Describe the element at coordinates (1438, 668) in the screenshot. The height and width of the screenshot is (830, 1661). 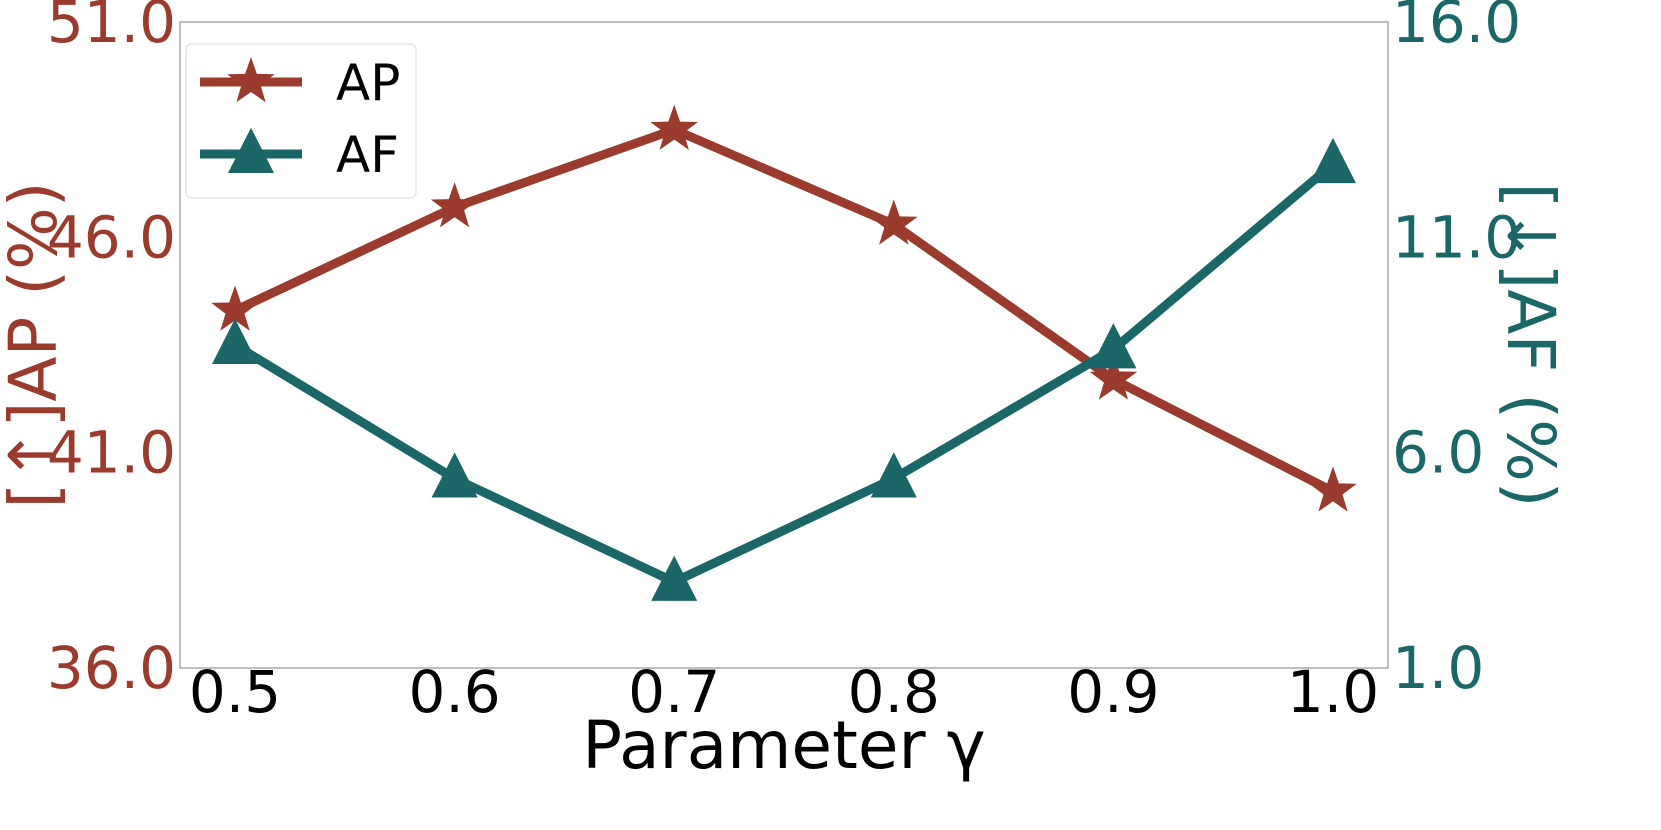
I see `right-y-tick-label: 1.0` at that location.